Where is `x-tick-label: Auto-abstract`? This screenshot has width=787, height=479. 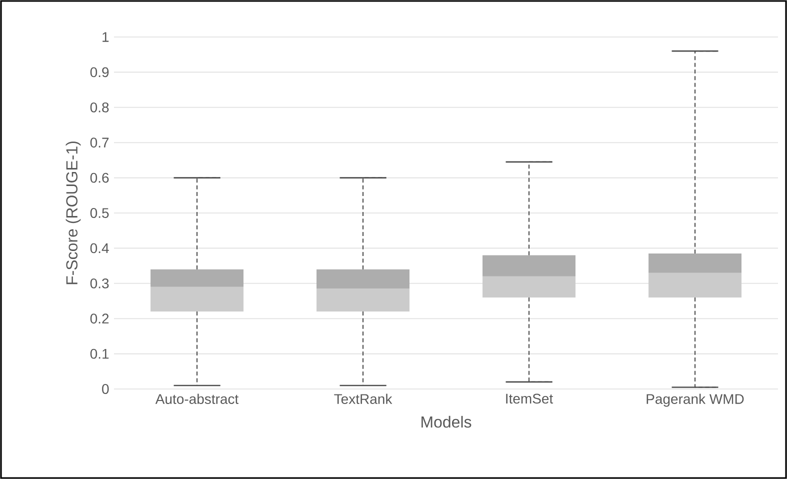 x-tick-label: Auto-abstract is located at coordinates (197, 399).